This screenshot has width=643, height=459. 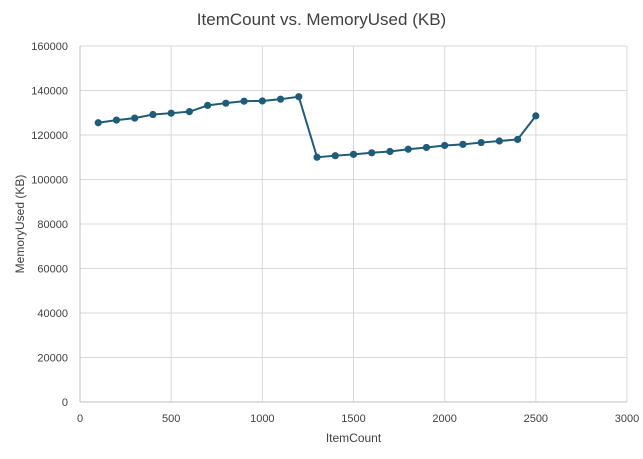 What do you see at coordinates (353, 419) in the screenshot?
I see `x-tick-label: 1500` at bounding box center [353, 419].